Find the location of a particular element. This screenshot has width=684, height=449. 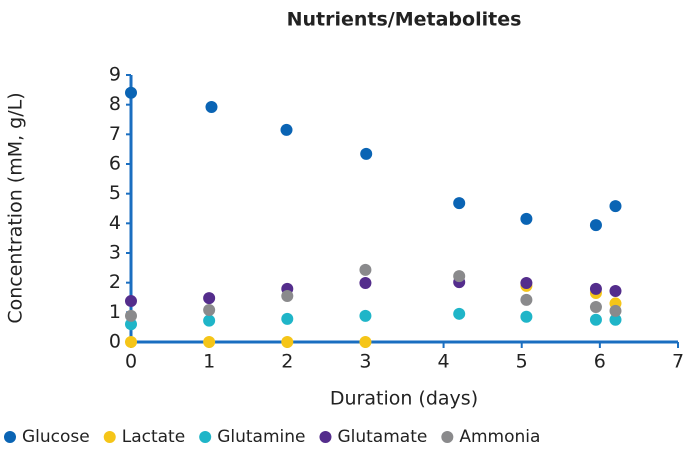

y-tick-label: 4 is located at coordinates (115, 223).